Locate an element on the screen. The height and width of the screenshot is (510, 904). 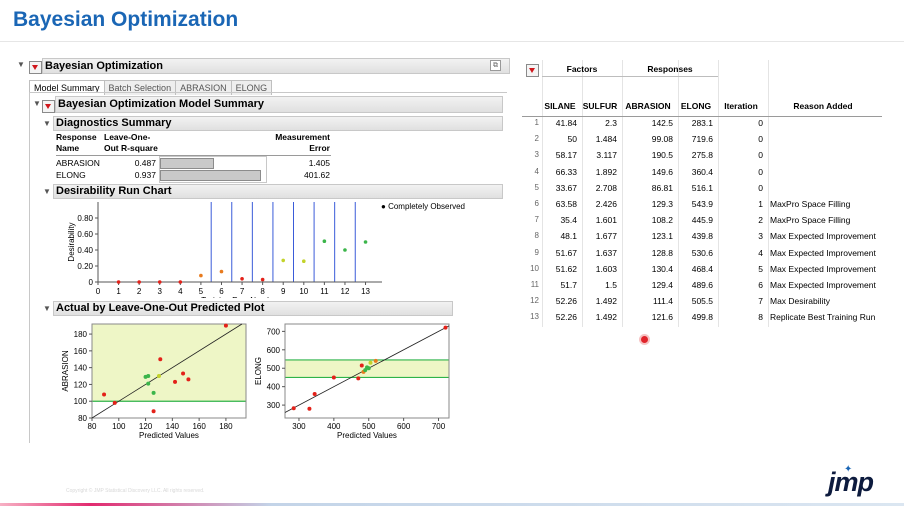
table-cell: 1.637 is located at coordinates (606, 252).